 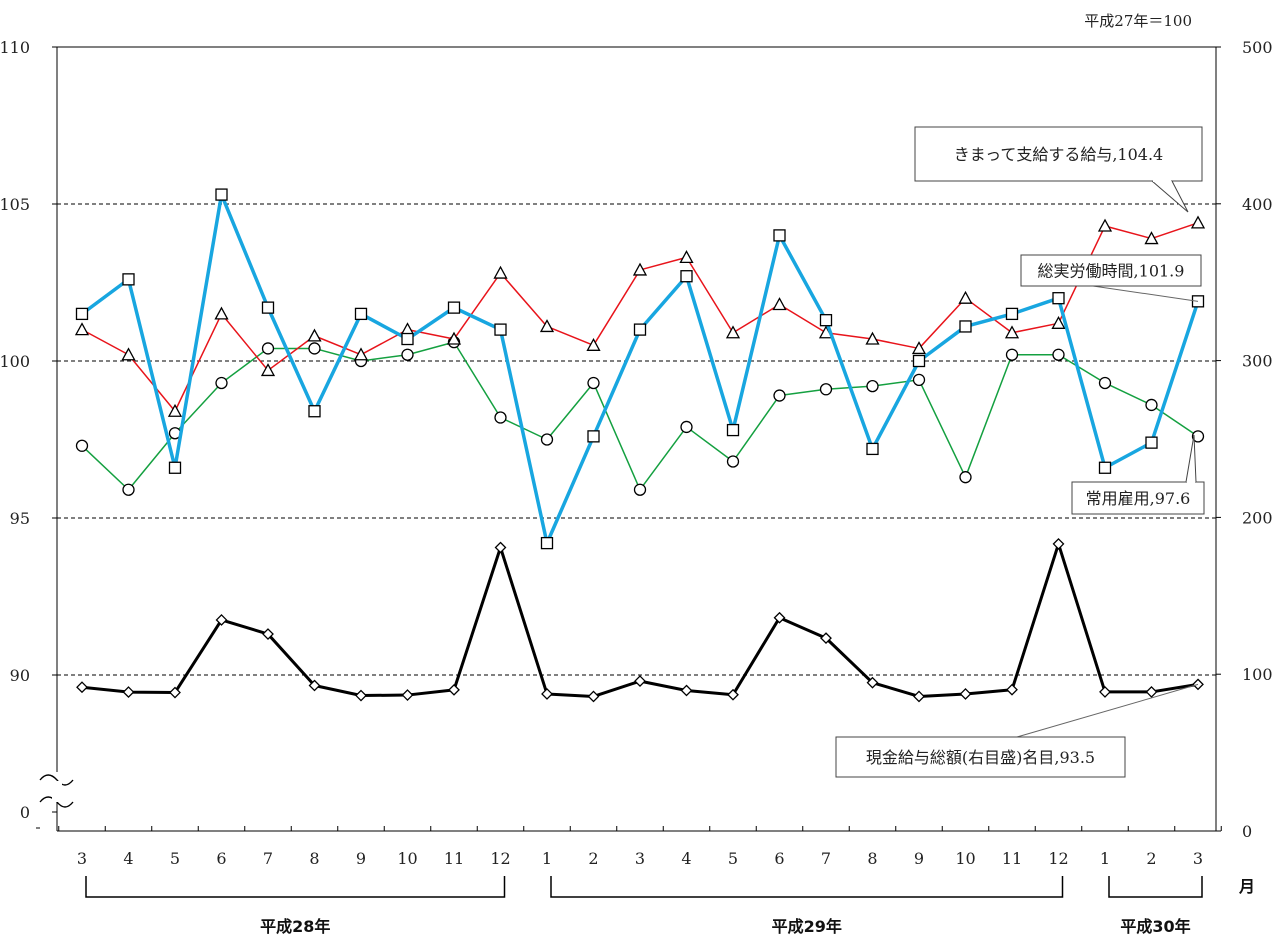 I want to click on left-tick-label: 110, so click(x=15, y=47).